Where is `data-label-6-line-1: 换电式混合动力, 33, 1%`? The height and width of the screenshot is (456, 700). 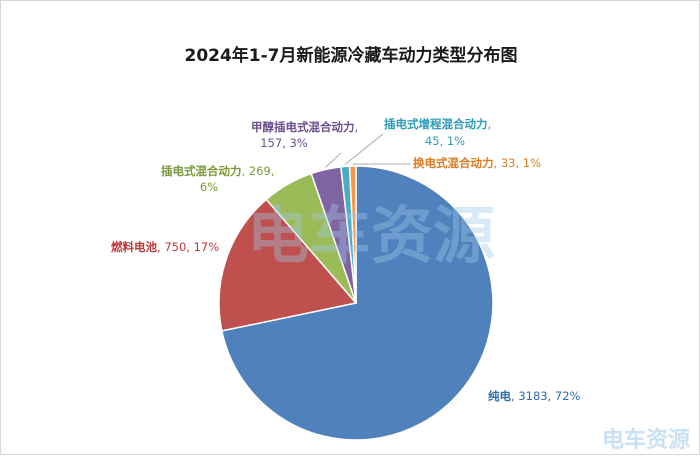
data-label-6-line-1: 换电式混合动力, 33, 1% is located at coordinates (477, 163).